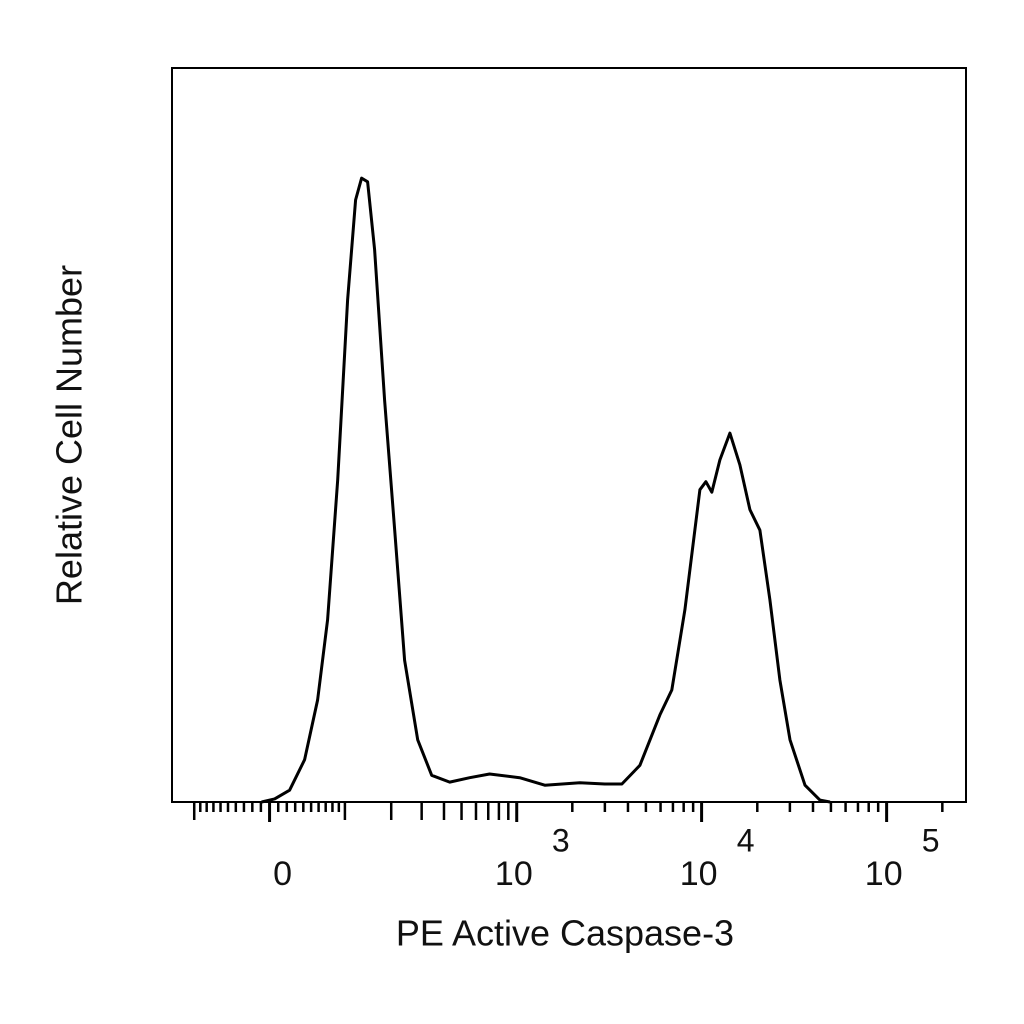  I want to click on y-axis-label: Relative Cell Number, so click(69, 435).